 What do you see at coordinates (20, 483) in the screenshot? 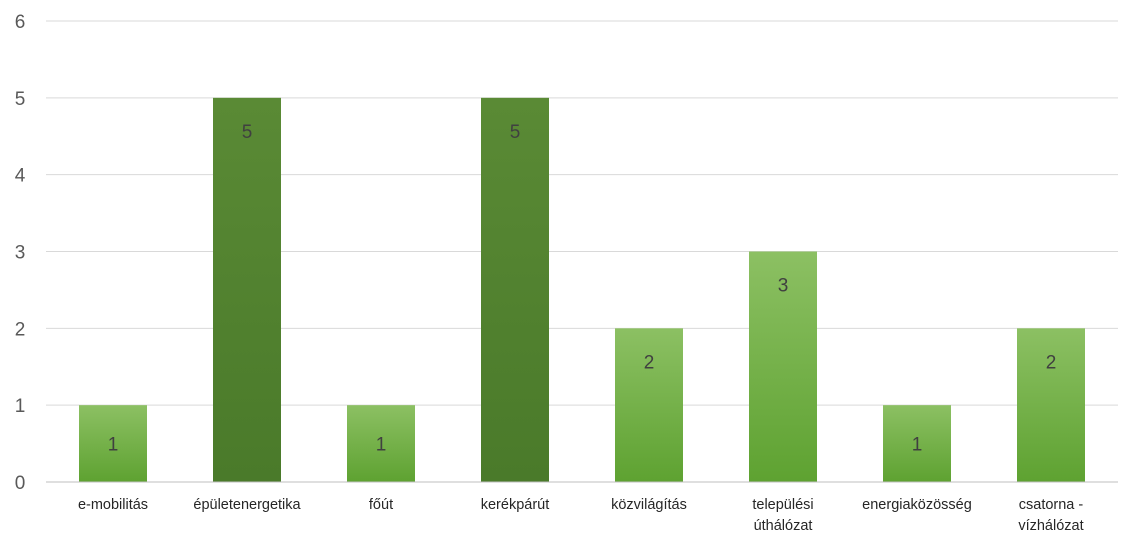
I see `y-tick-label-0: 0` at bounding box center [20, 483].